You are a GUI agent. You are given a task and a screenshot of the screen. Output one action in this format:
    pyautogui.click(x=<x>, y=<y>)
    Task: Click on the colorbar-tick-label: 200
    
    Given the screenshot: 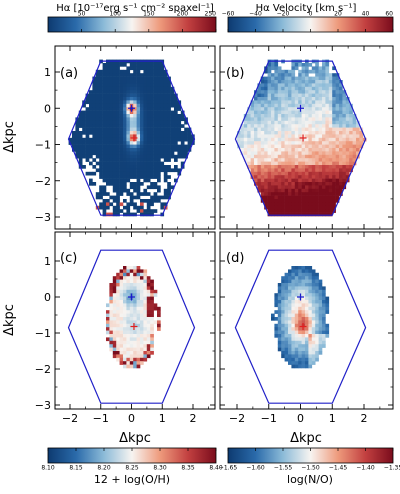 What is the action you would take?
    pyautogui.click(x=183, y=14)
    